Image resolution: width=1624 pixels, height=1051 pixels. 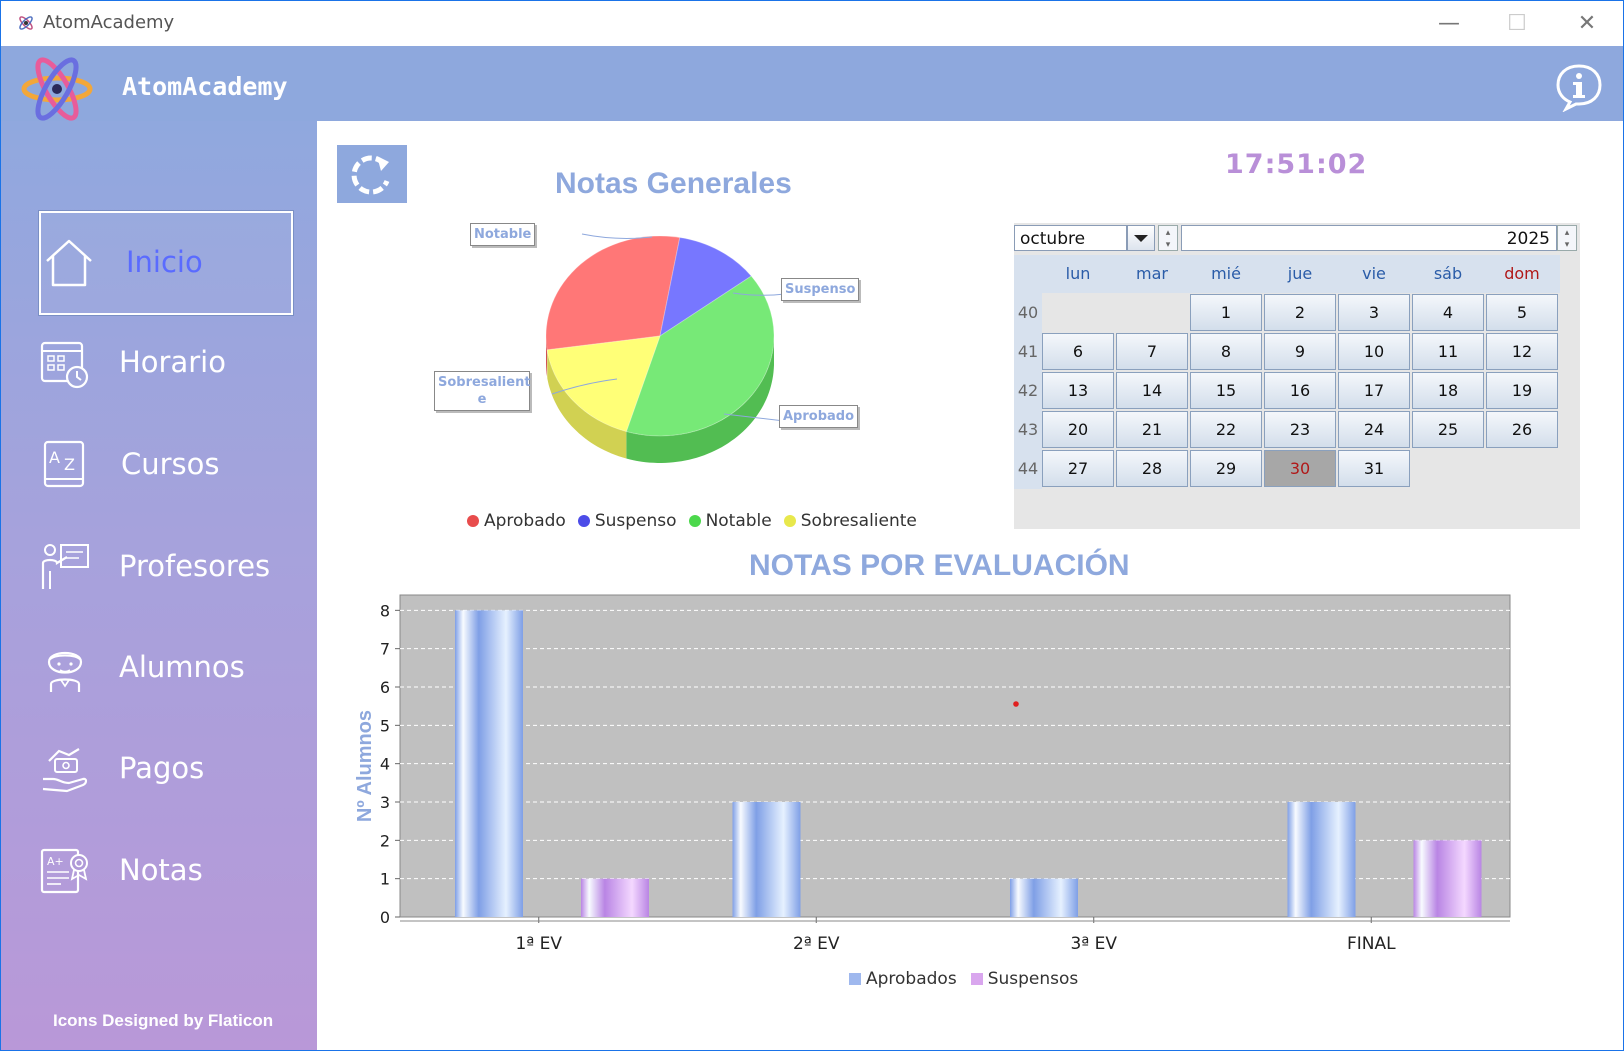 I want to click on chevron-down-icon, so click(x=1141, y=238).